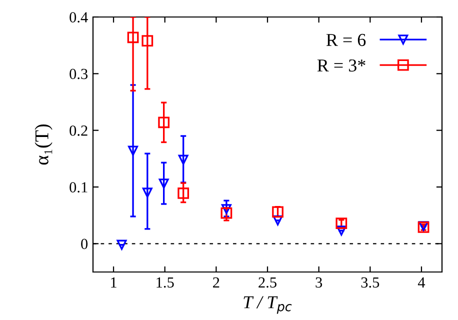 This screenshot has height=320, width=458. Describe the element at coordinates (267, 282) in the screenshot. I see `x-tick-label: 2.5` at that location.